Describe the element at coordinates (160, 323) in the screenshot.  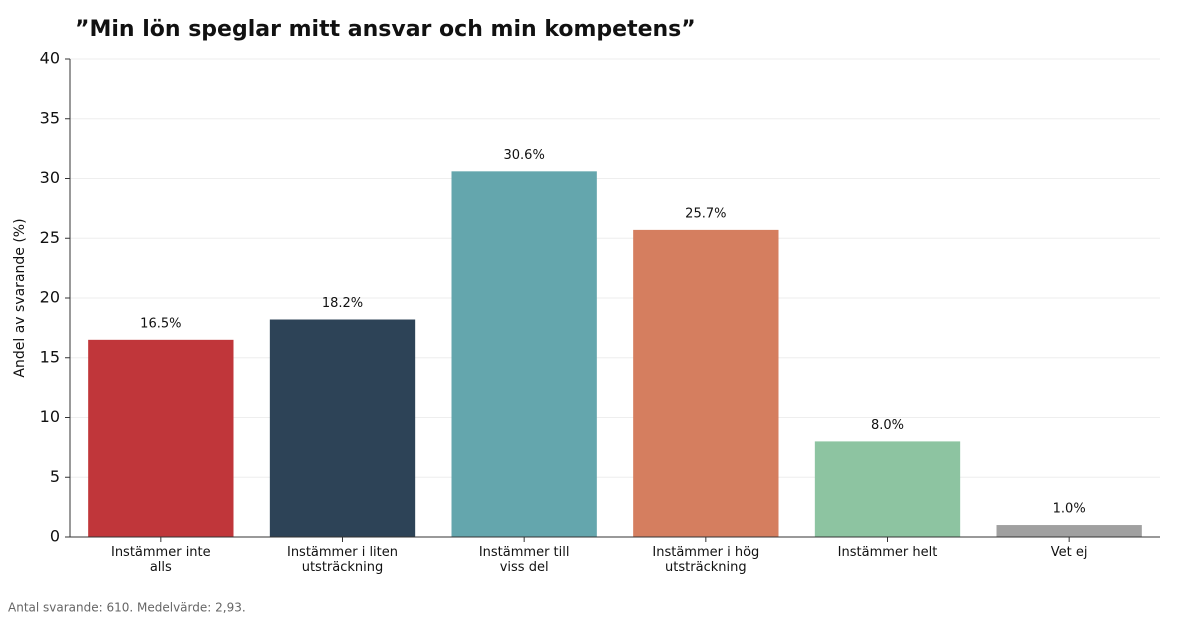
I see `value-label: 16.5%` at that location.